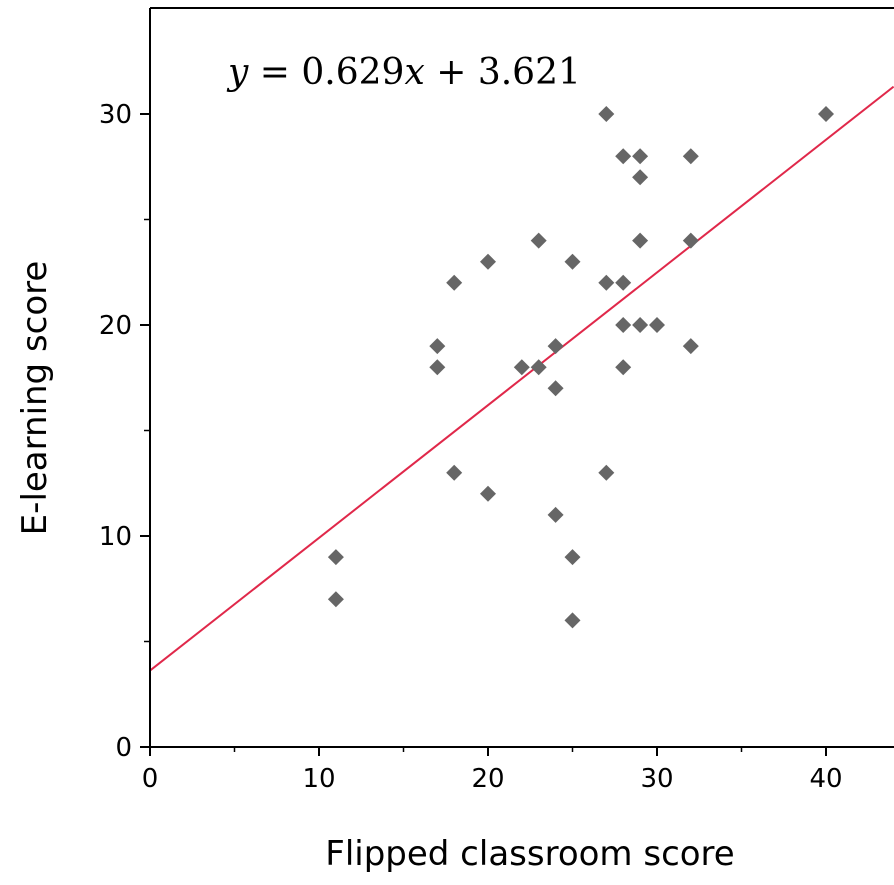 The image size is (894, 885). Describe the element at coordinates (318, 779) in the screenshot. I see `x-tick-label: 10` at that location.